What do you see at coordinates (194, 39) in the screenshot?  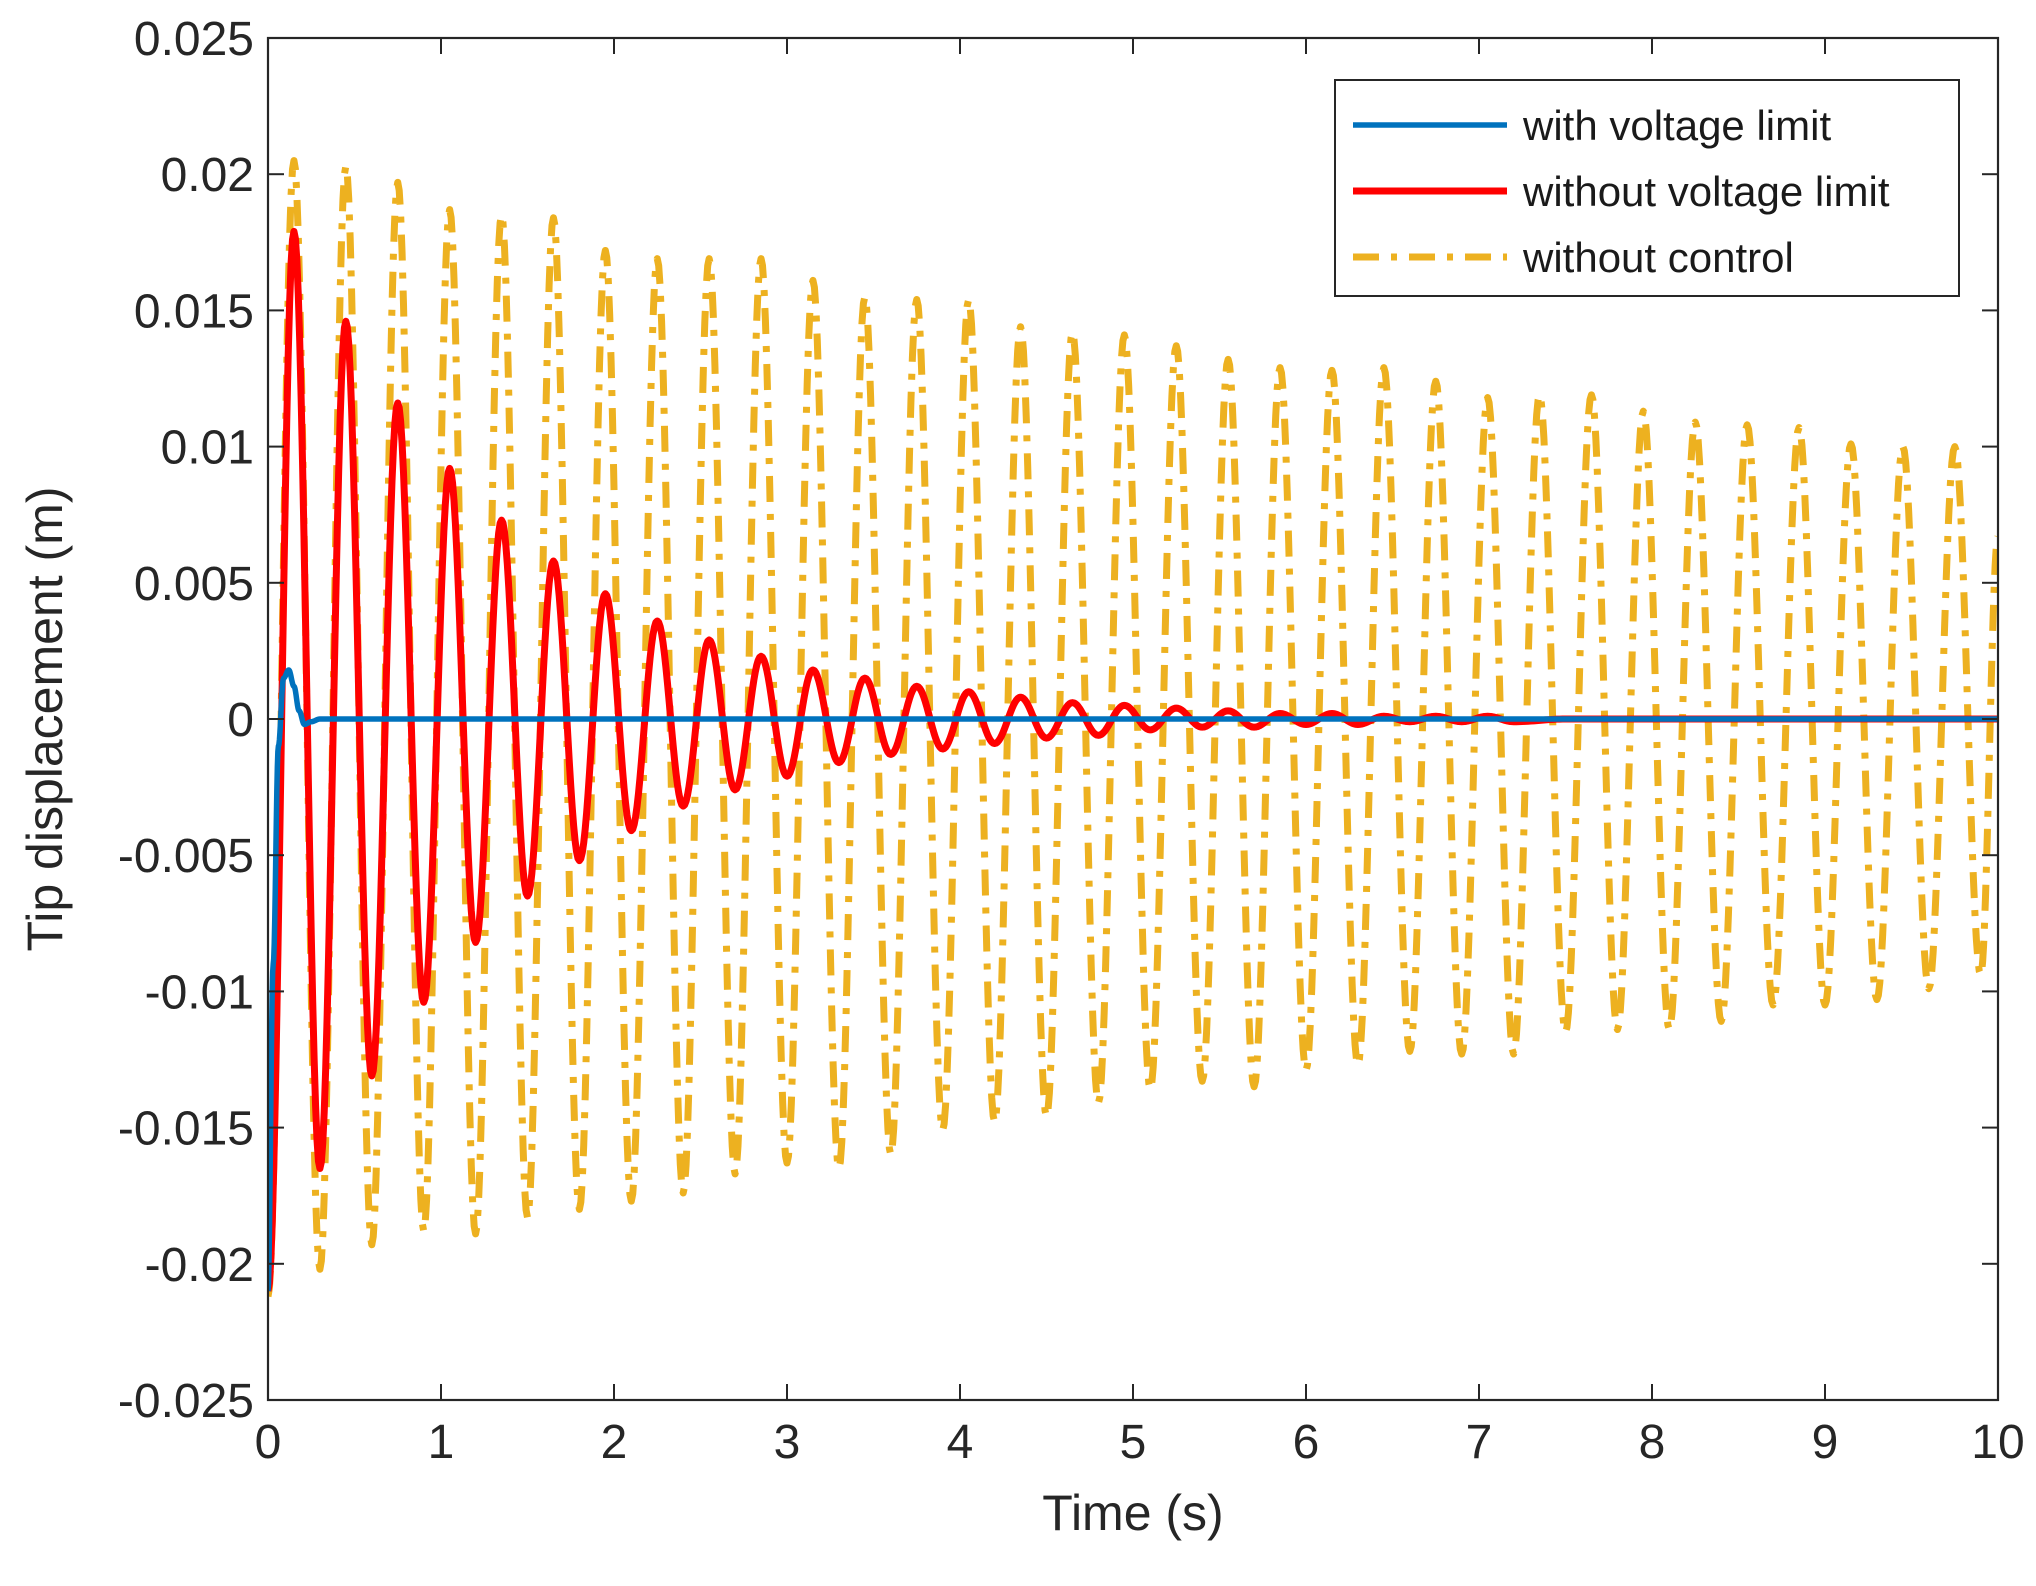 I see `y-tick-label: 0.025` at bounding box center [194, 39].